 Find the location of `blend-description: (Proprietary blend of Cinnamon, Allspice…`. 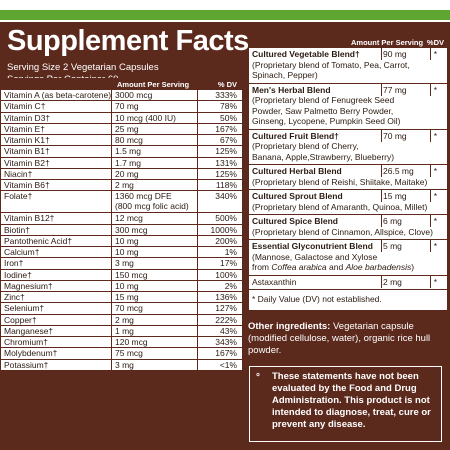

blend-description: (Proprietary blend of Cinnamon, Allspice… is located at coordinates (342, 231).